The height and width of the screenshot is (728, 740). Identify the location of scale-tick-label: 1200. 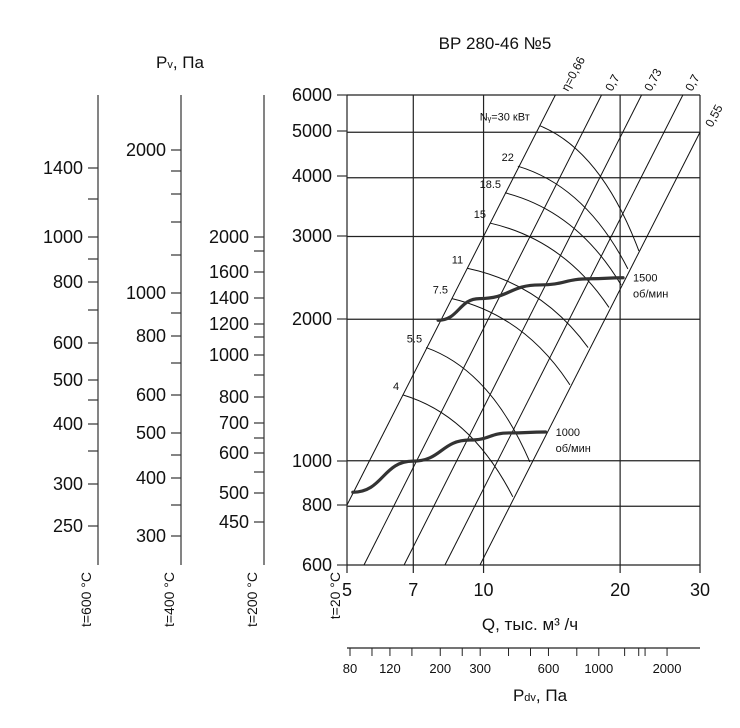
(229, 324).